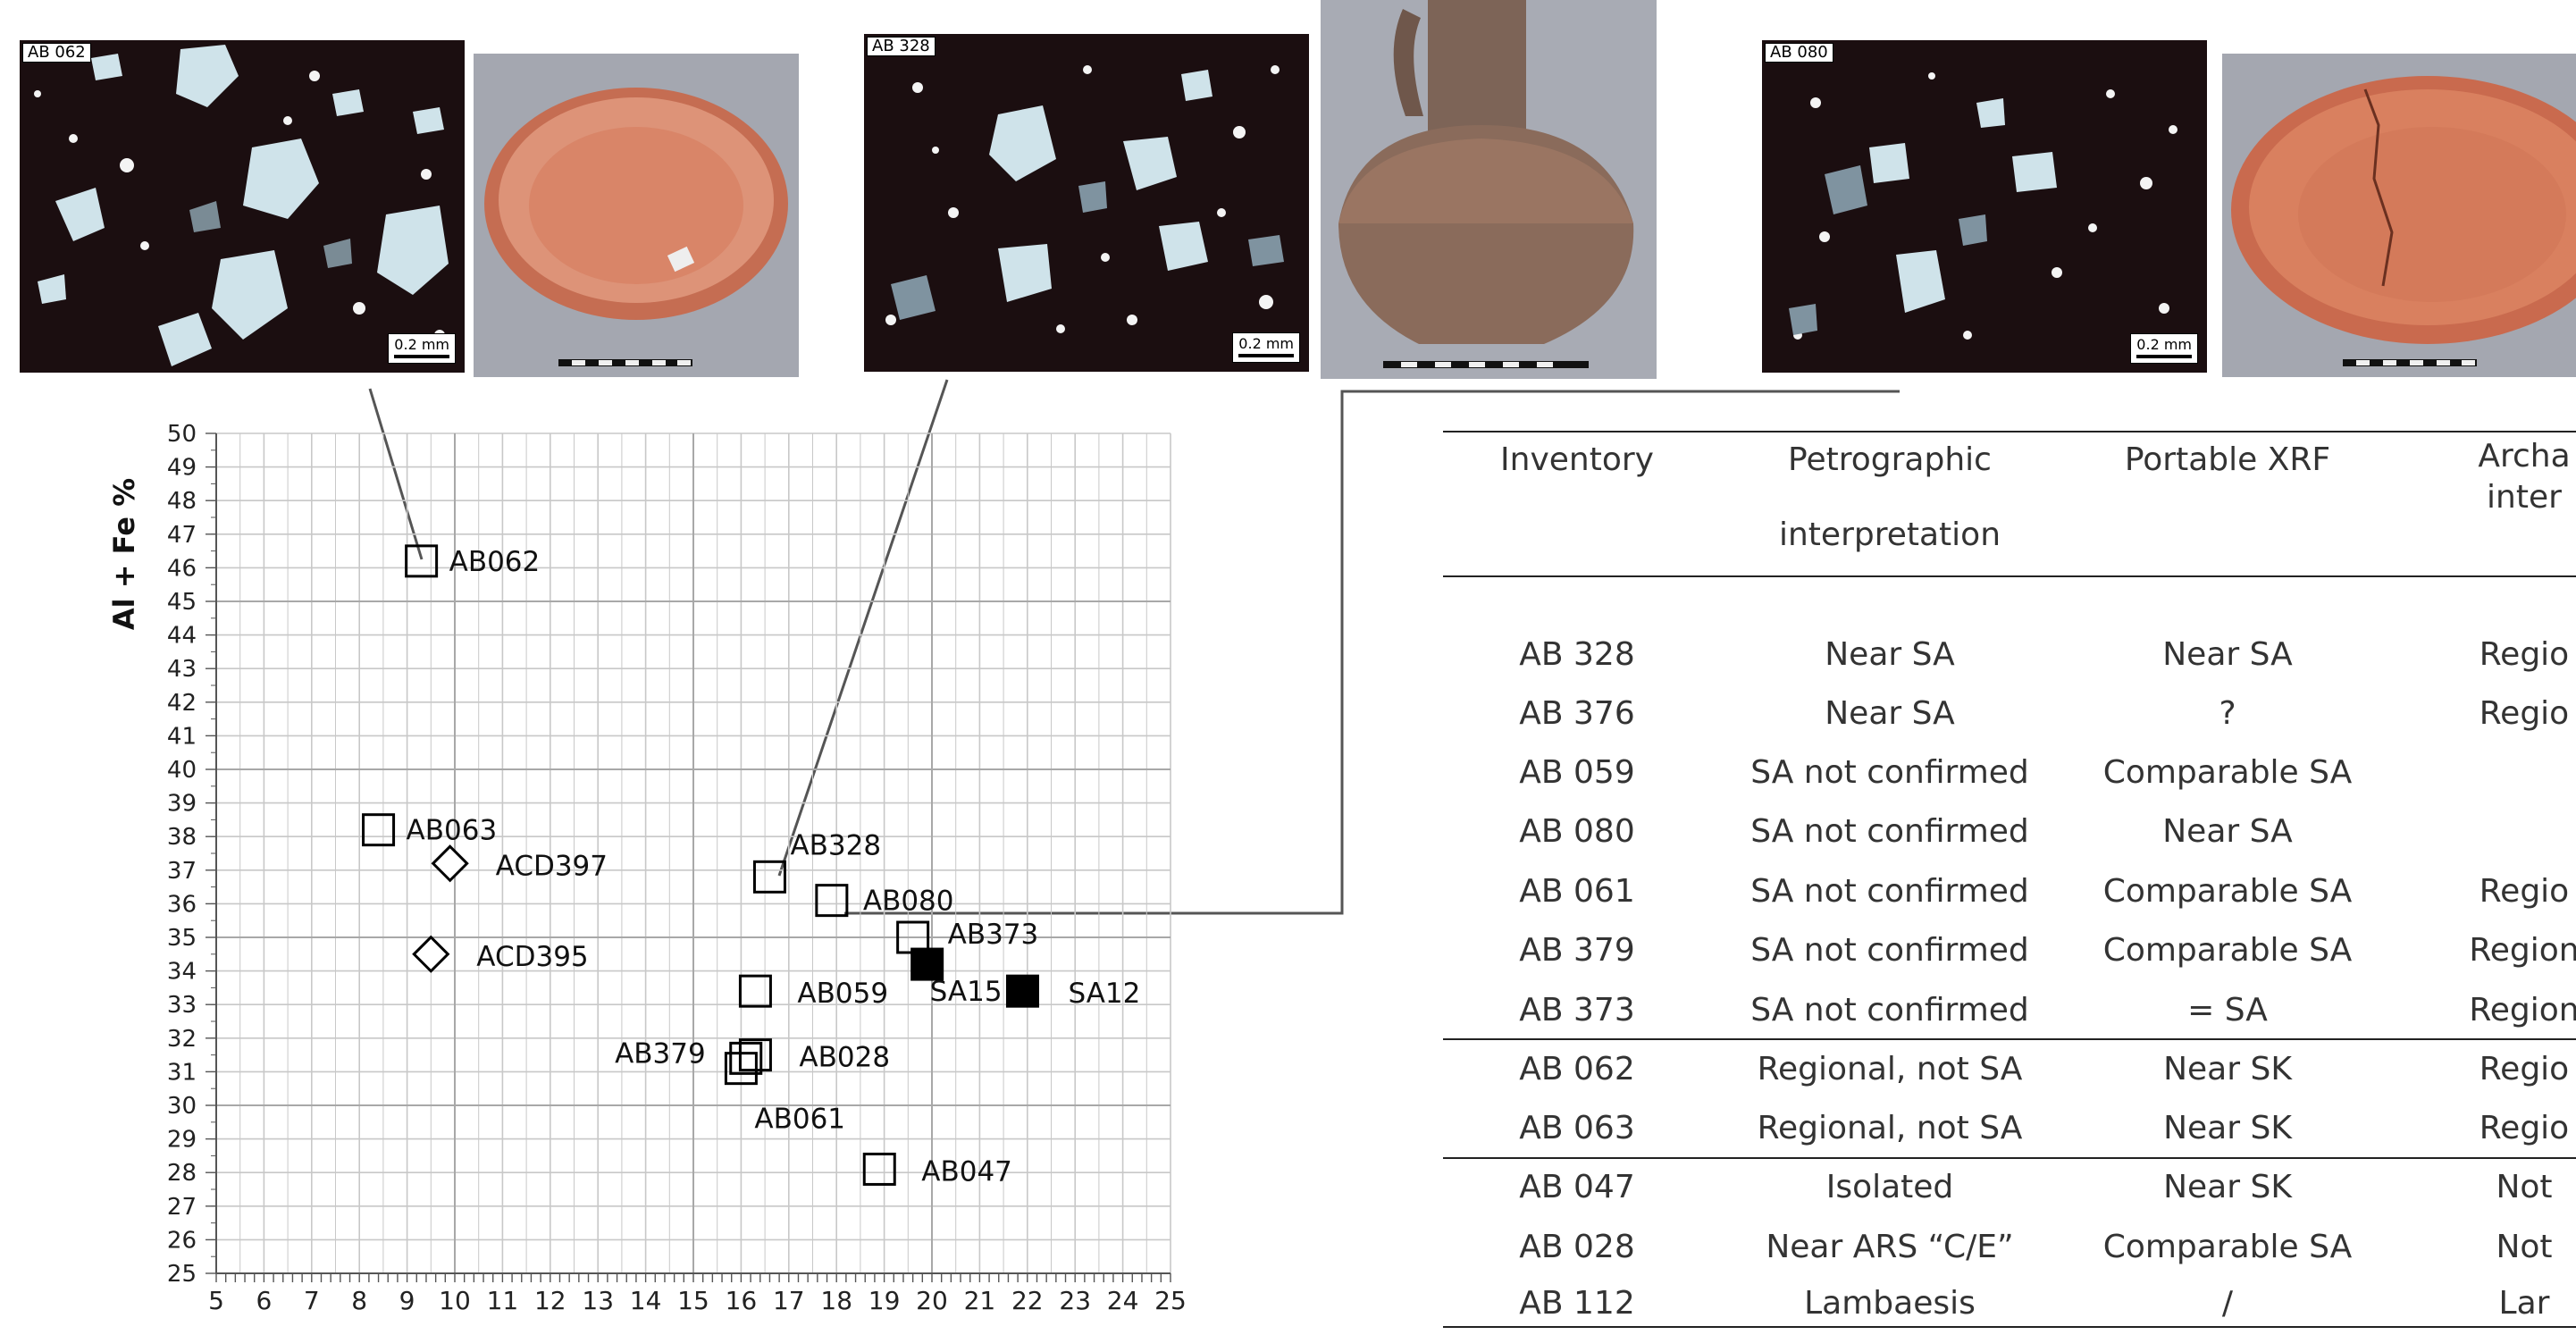 Image resolution: width=2576 pixels, height=1335 pixels. I want to click on y-tick-label: 47, so click(182, 535).